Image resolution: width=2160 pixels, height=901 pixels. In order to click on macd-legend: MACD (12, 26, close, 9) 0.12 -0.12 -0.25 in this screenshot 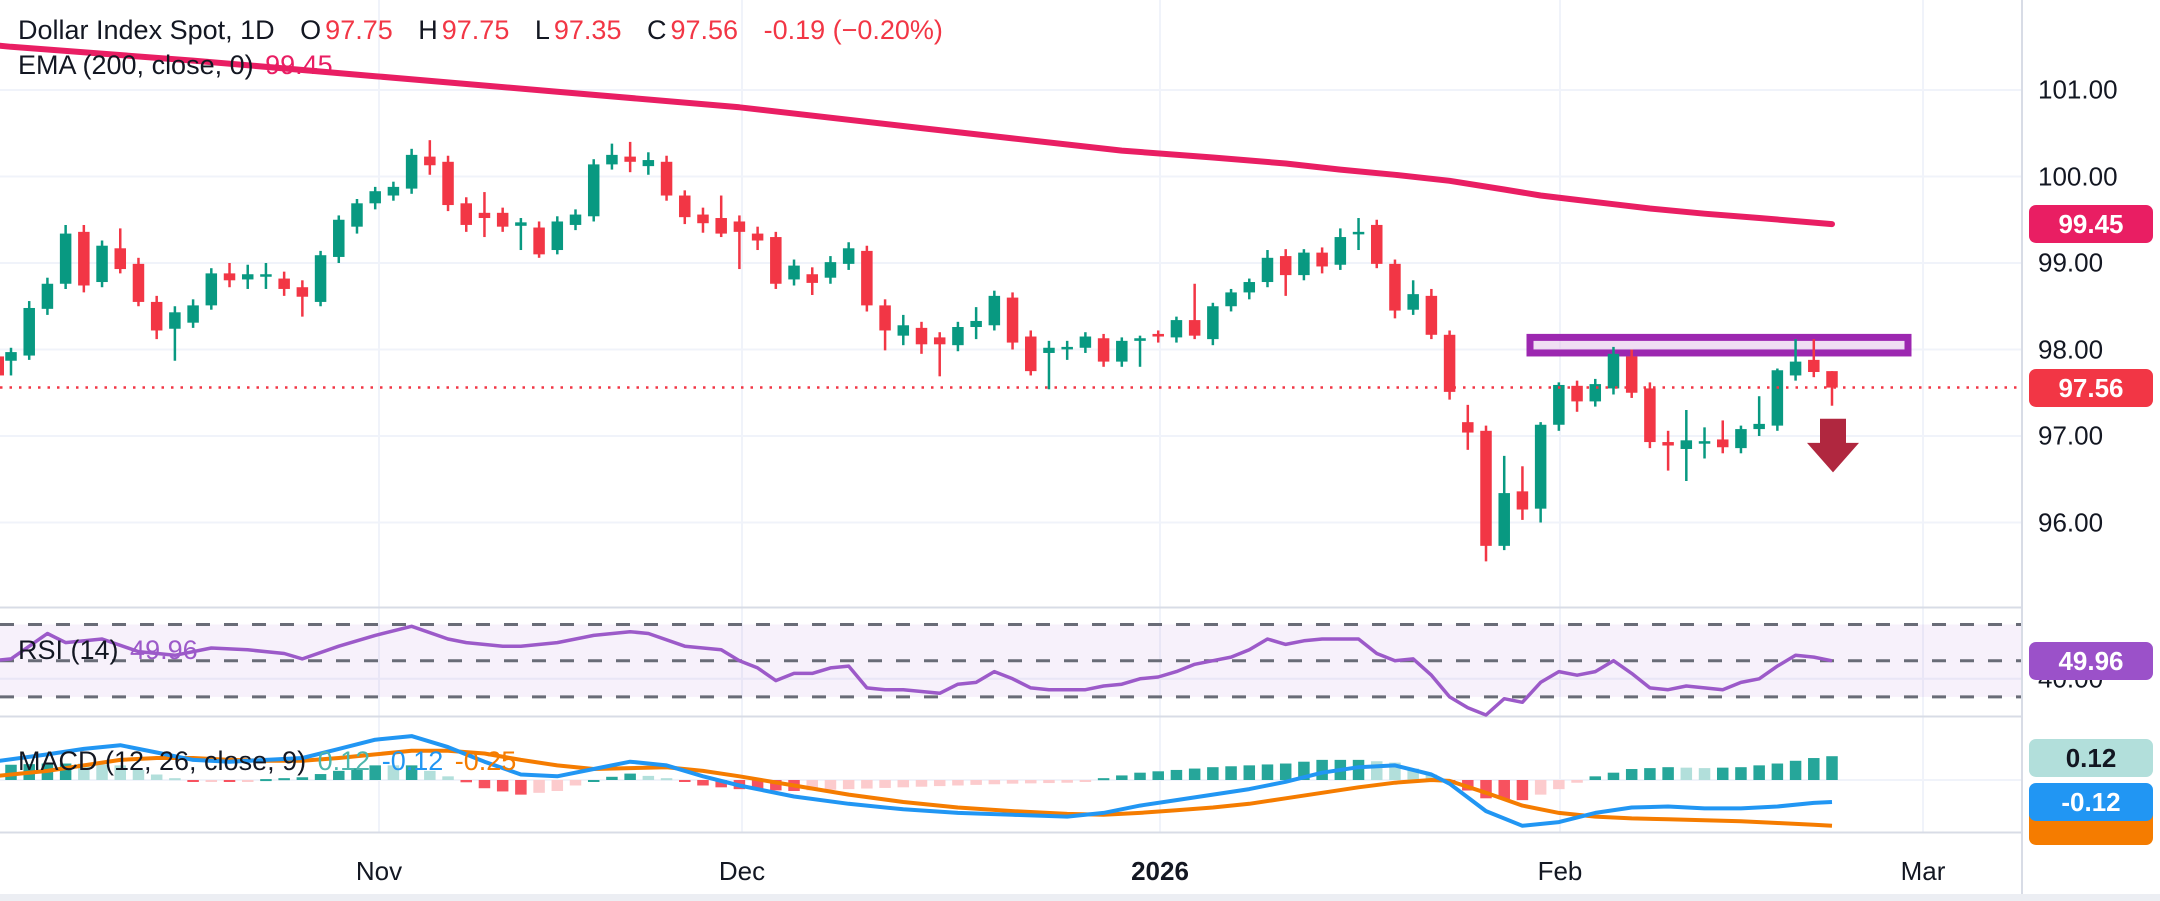, I will do `click(267, 761)`.